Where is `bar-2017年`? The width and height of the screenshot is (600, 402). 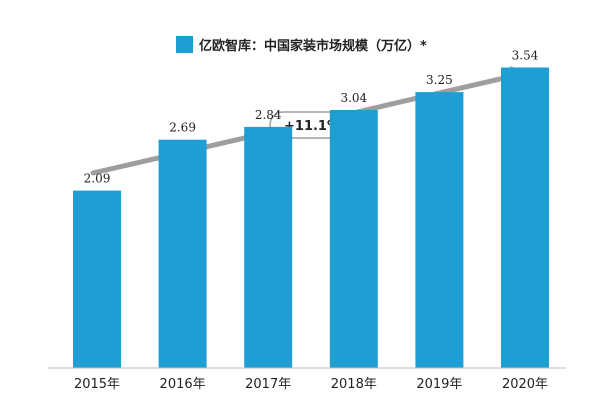
bar-2017年 is located at coordinates (268, 247).